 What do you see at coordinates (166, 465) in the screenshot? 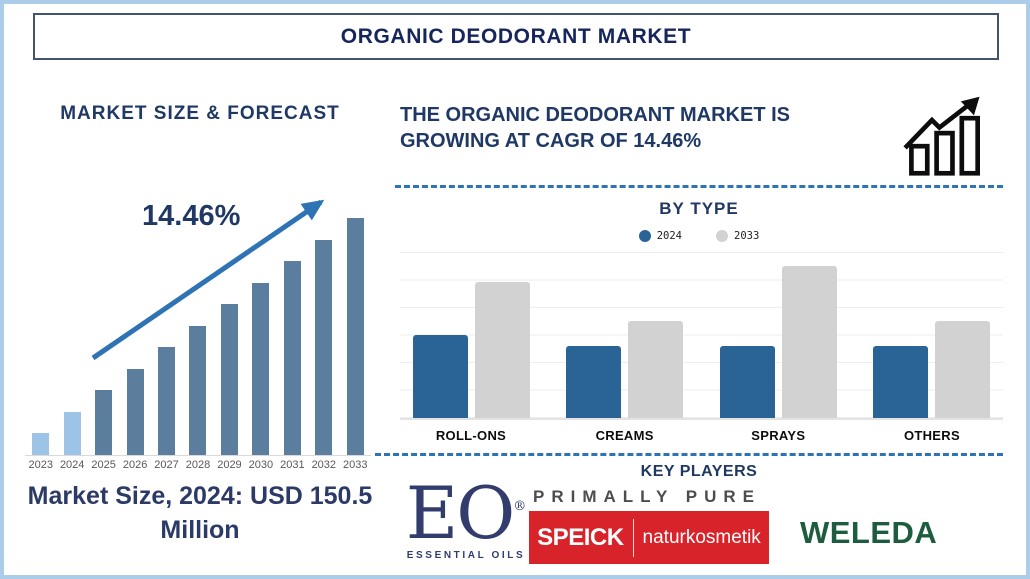
I see `forecast-year-label: 2027` at bounding box center [166, 465].